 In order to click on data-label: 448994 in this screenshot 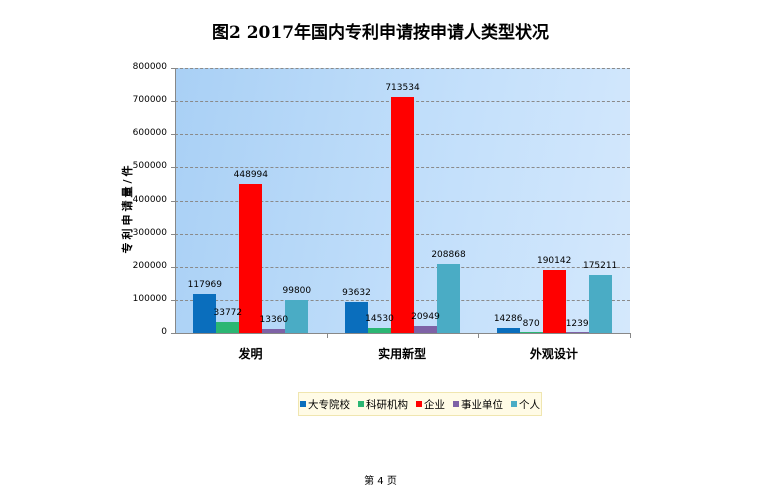, I will do `click(250, 175)`.